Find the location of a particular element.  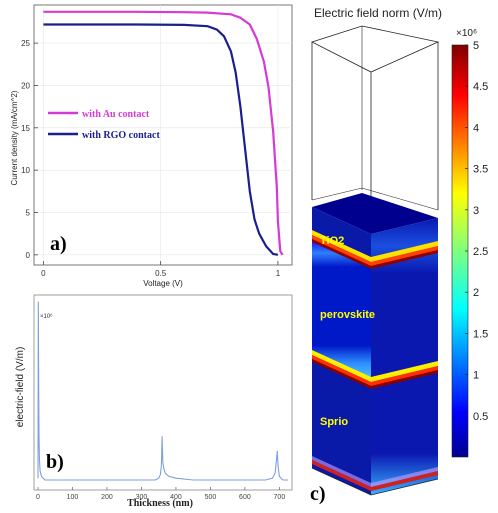

colorbar-tick-label: 2 is located at coordinates (476, 293).